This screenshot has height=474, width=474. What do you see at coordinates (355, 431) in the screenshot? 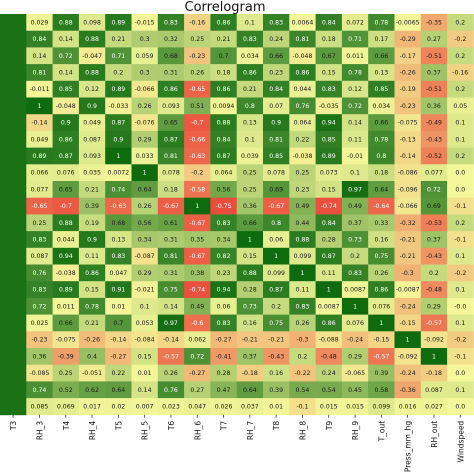
I see `x-tick-label: RH_9` at bounding box center [355, 431].